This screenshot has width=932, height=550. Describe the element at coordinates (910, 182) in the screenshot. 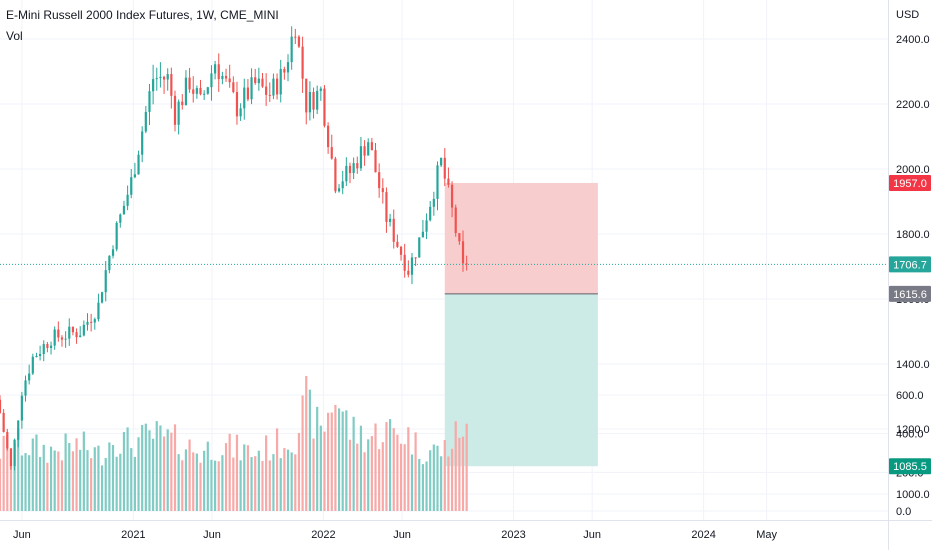

I see `stop-price-tag-bg` at that location.